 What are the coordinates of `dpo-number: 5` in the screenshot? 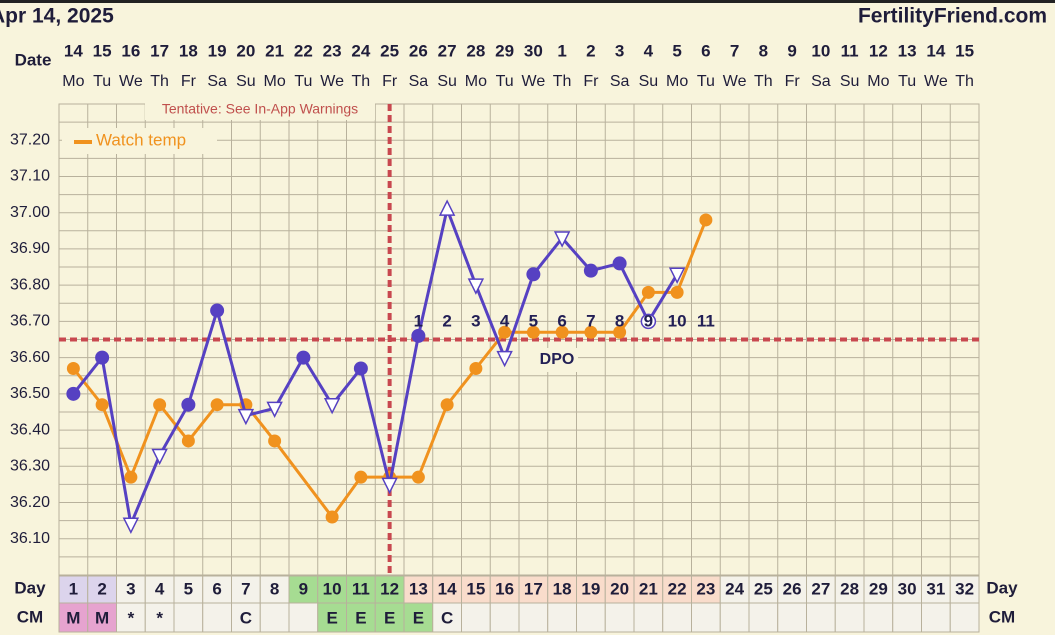 It's located at (533, 320).